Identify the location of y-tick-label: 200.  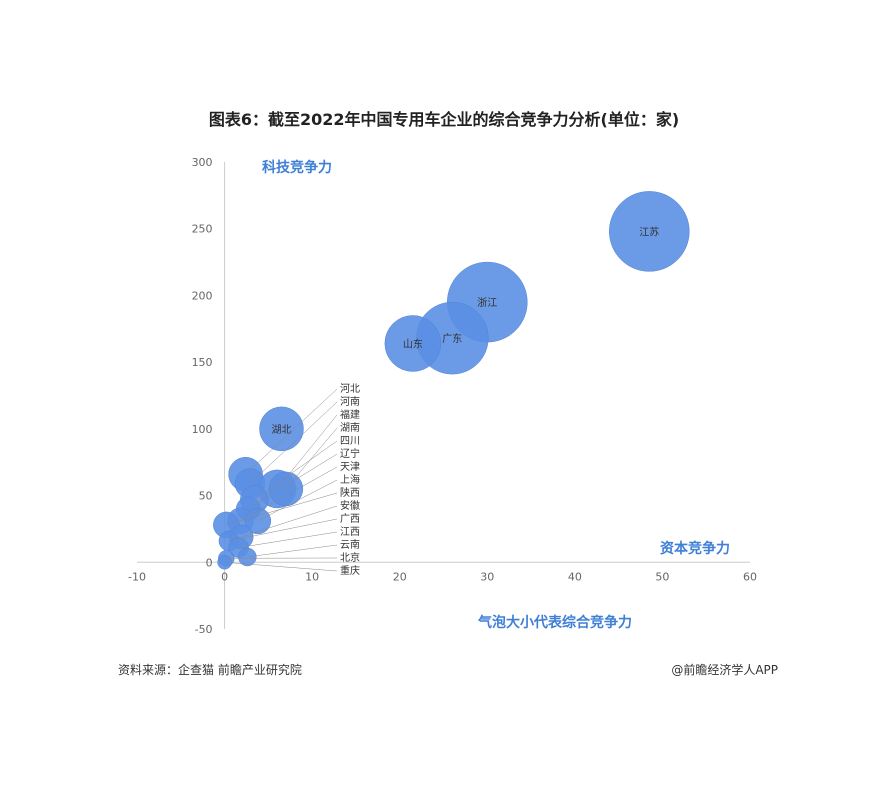
(202, 295).